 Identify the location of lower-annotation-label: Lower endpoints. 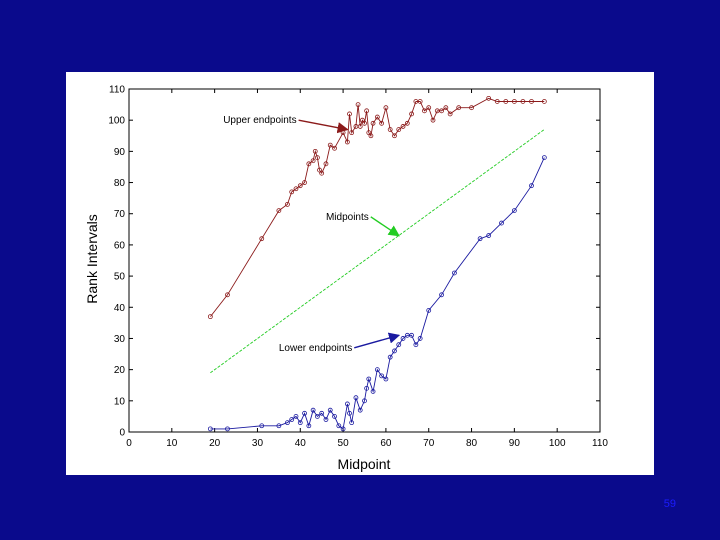
(315, 348).